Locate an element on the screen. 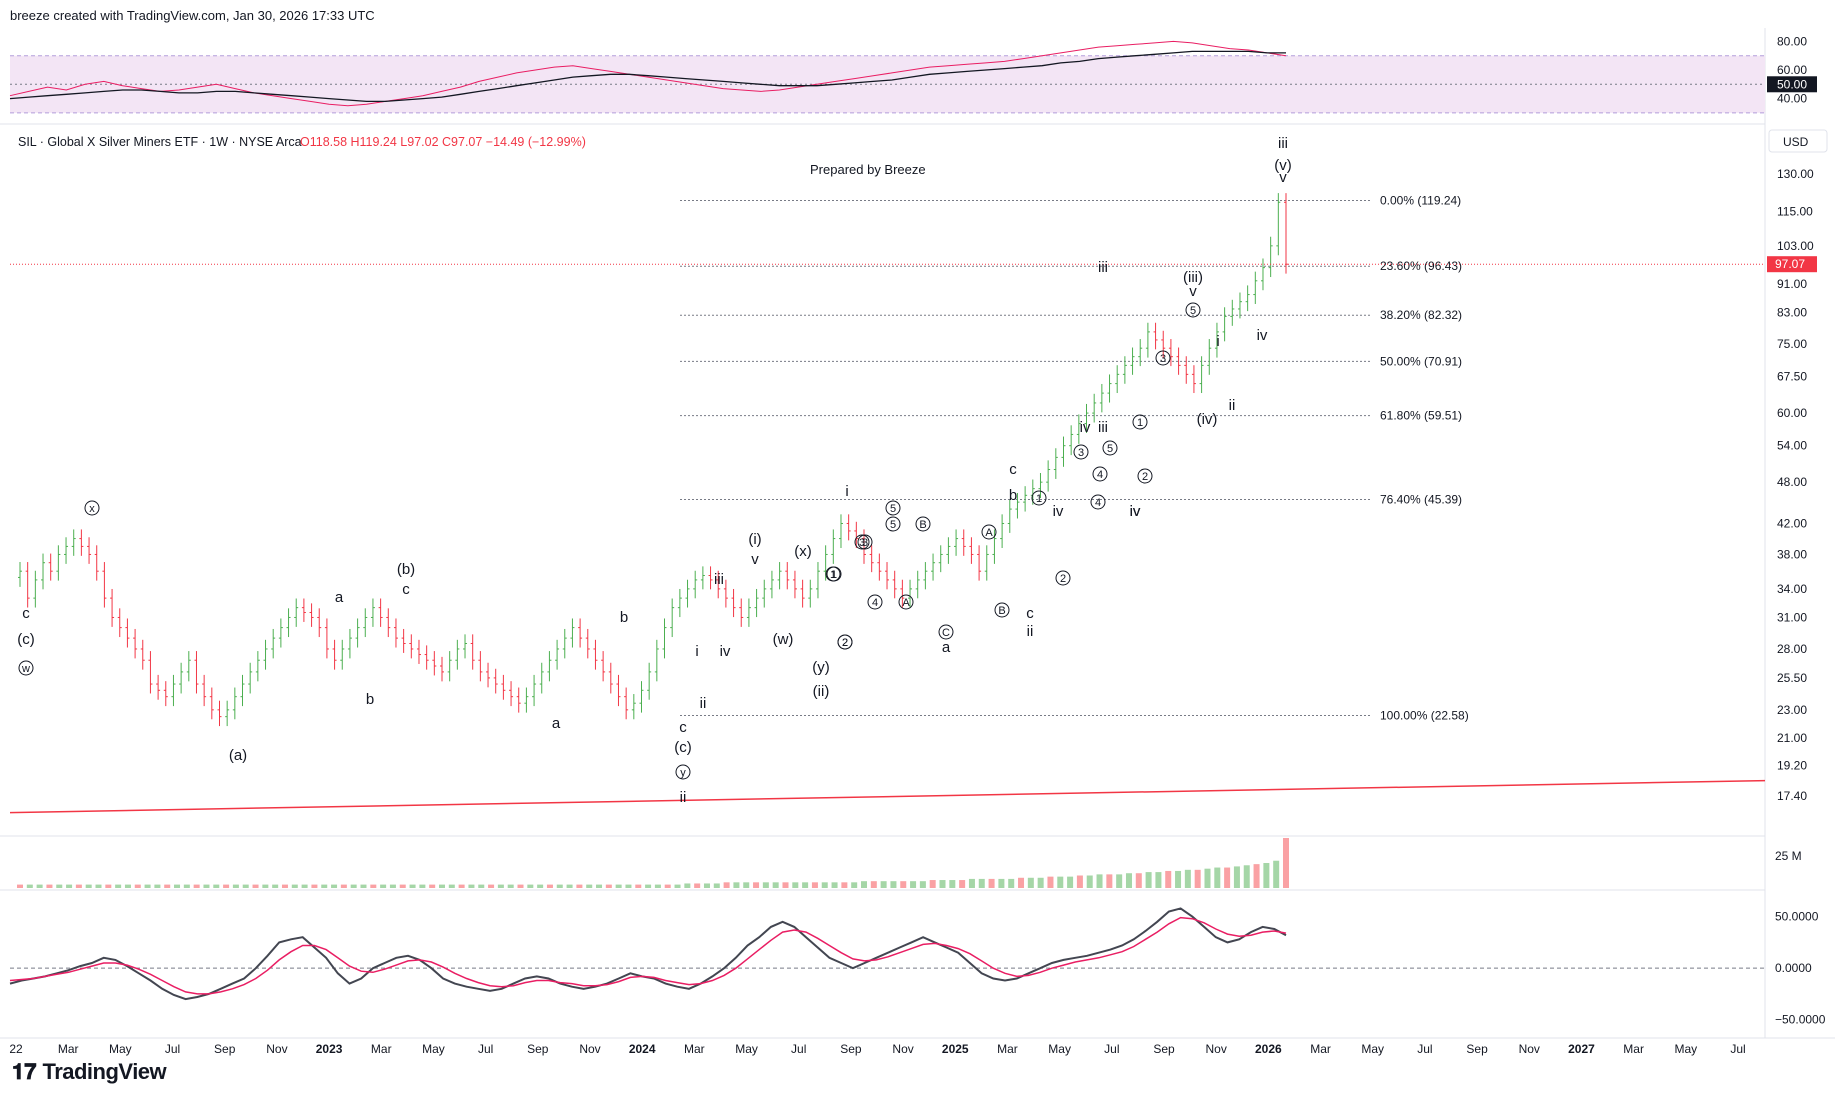 The width and height of the screenshot is (1835, 1097). rsi-tick-label: 40.00 is located at coordinates (1792, 99).